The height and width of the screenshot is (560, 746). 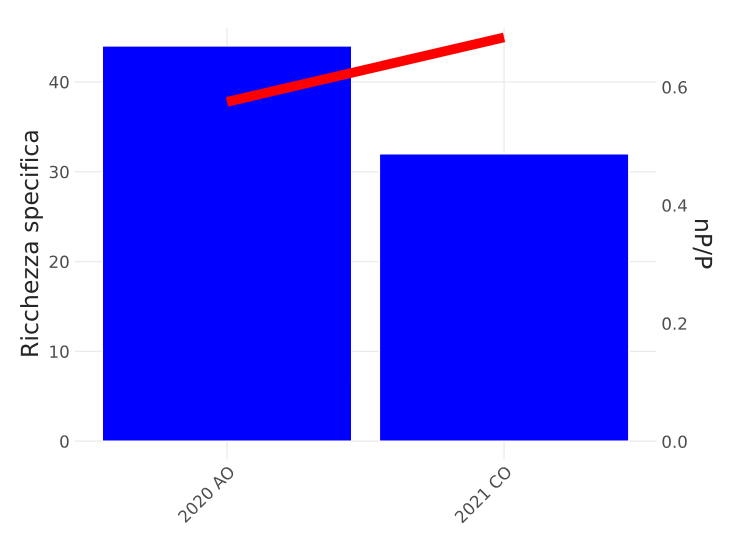 I want to click on y-tick-label: 10, so click(x=59, y=351).